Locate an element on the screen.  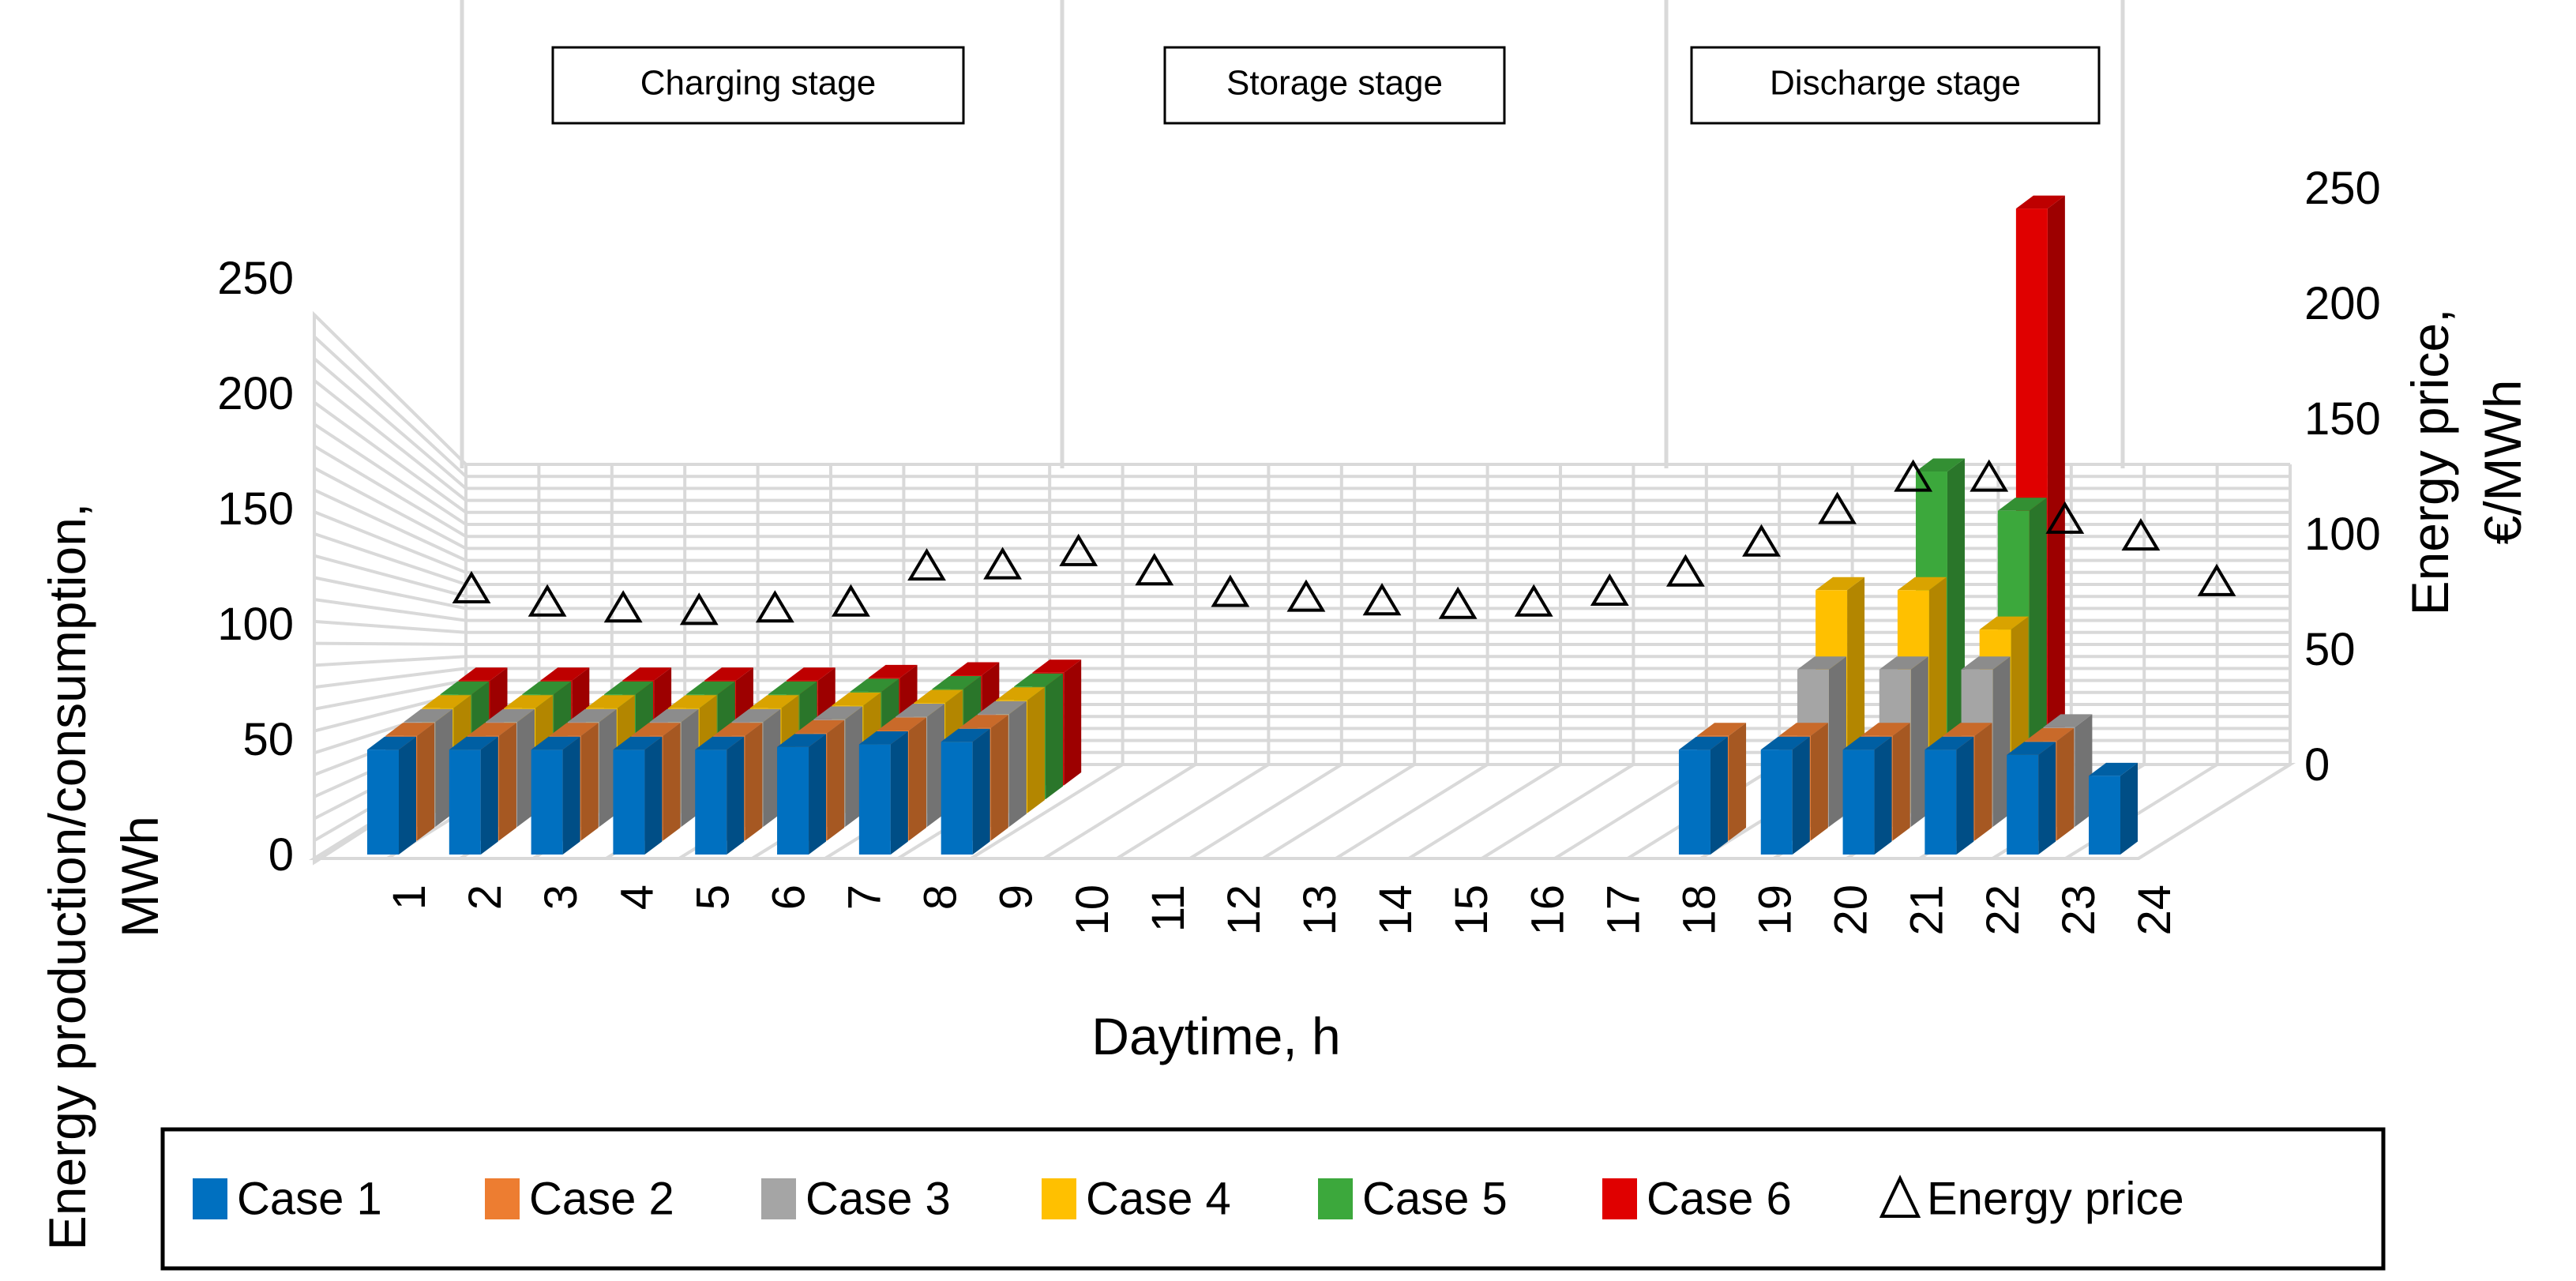
x-tick-label: 19 is located at coordinates (1775, 911).